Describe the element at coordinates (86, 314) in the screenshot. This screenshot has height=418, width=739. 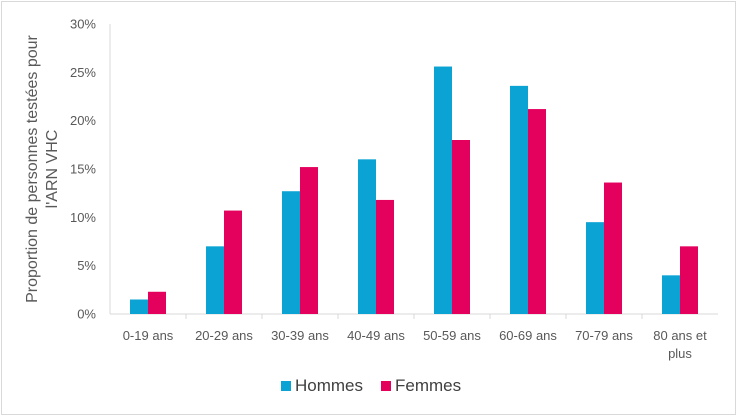
I see `y-tick-label: 0%` at that location.